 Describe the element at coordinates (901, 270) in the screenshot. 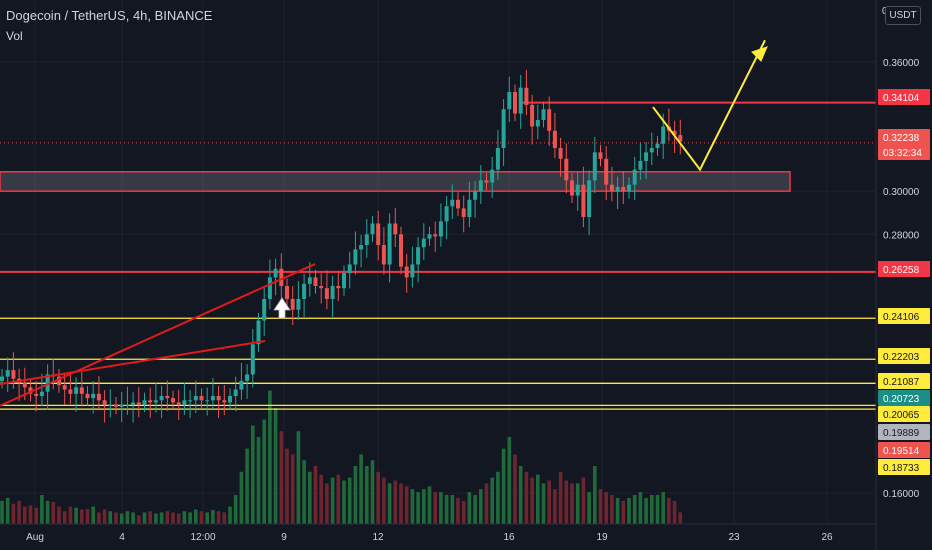

I see `price-label-text: 0.26258` at that location.